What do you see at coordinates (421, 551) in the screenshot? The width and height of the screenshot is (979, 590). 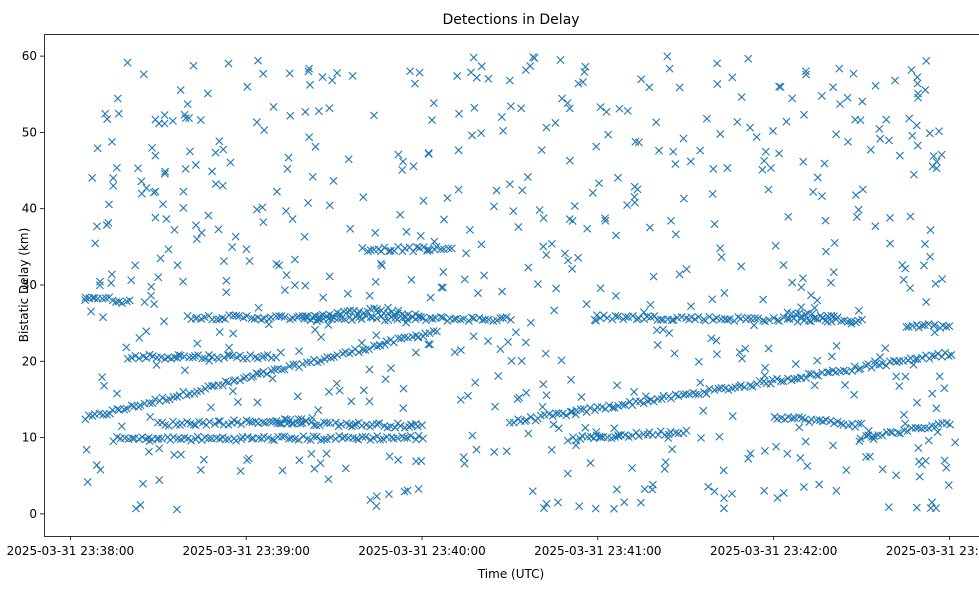 I see `x-tick-label-2: 2025-03-31 23:40:00` at bounding box center [421, 551].